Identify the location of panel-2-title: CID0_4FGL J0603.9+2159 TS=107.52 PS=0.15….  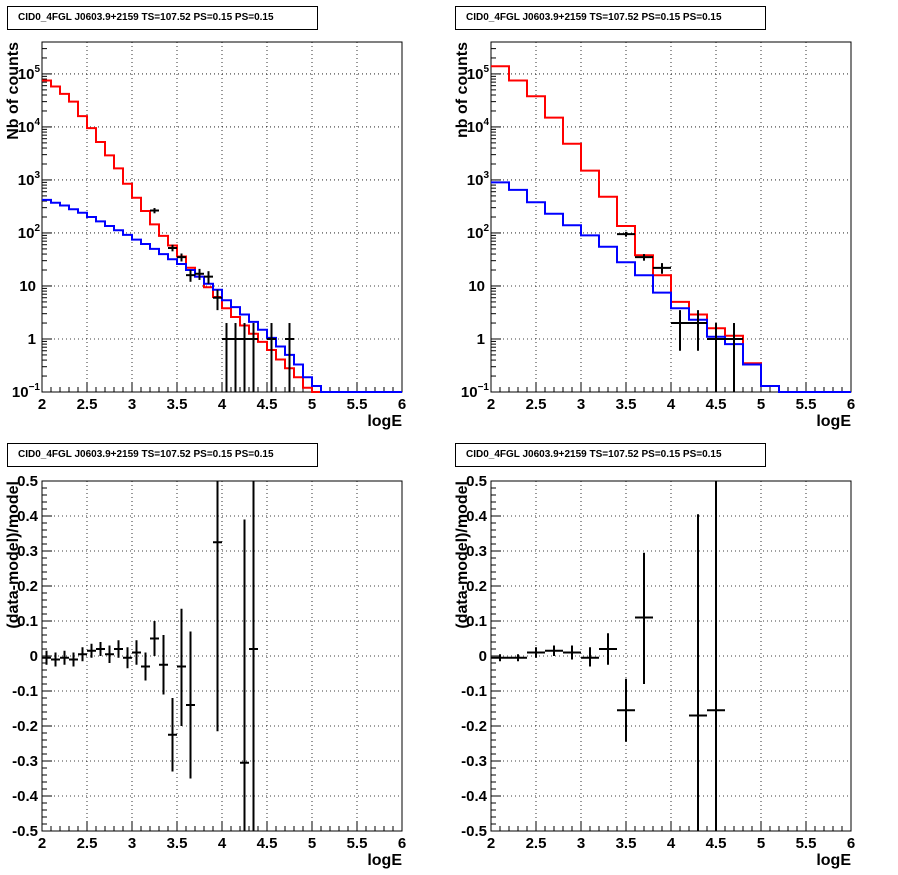
(610, 18).